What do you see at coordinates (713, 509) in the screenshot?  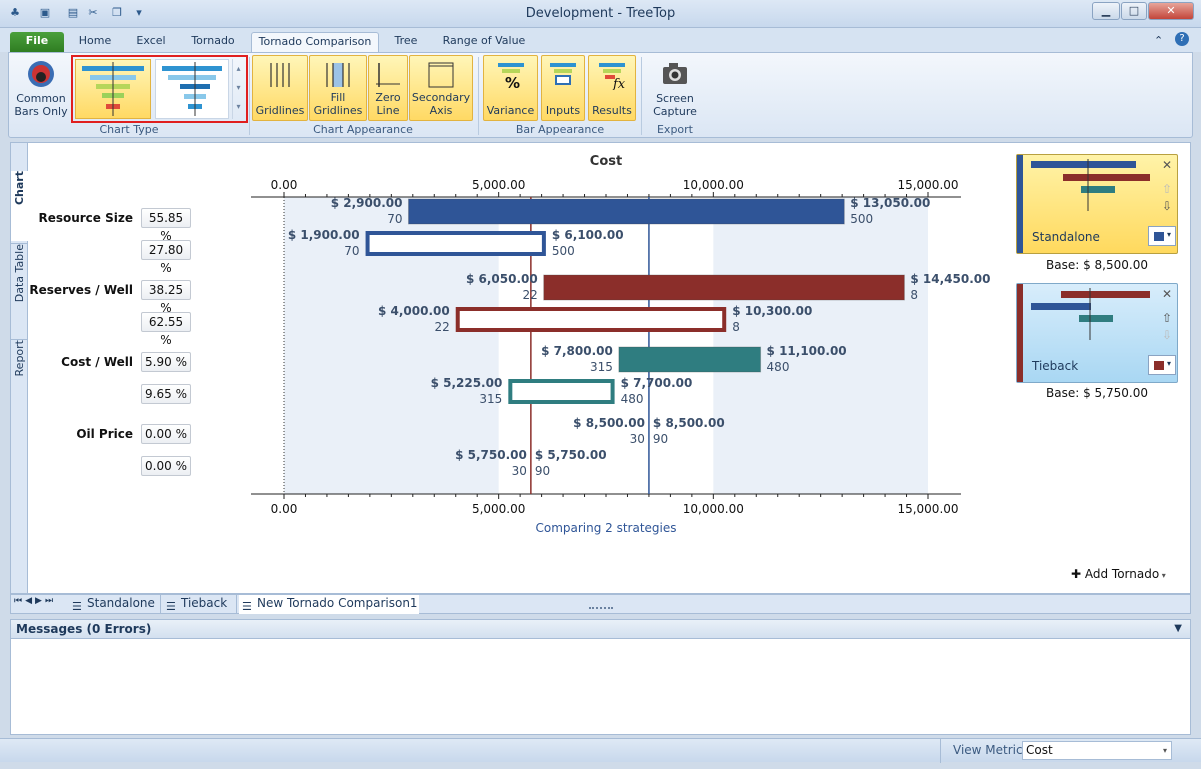 I see `bottom-tick-label: 10,000.00` at bounding box center [713, 509].